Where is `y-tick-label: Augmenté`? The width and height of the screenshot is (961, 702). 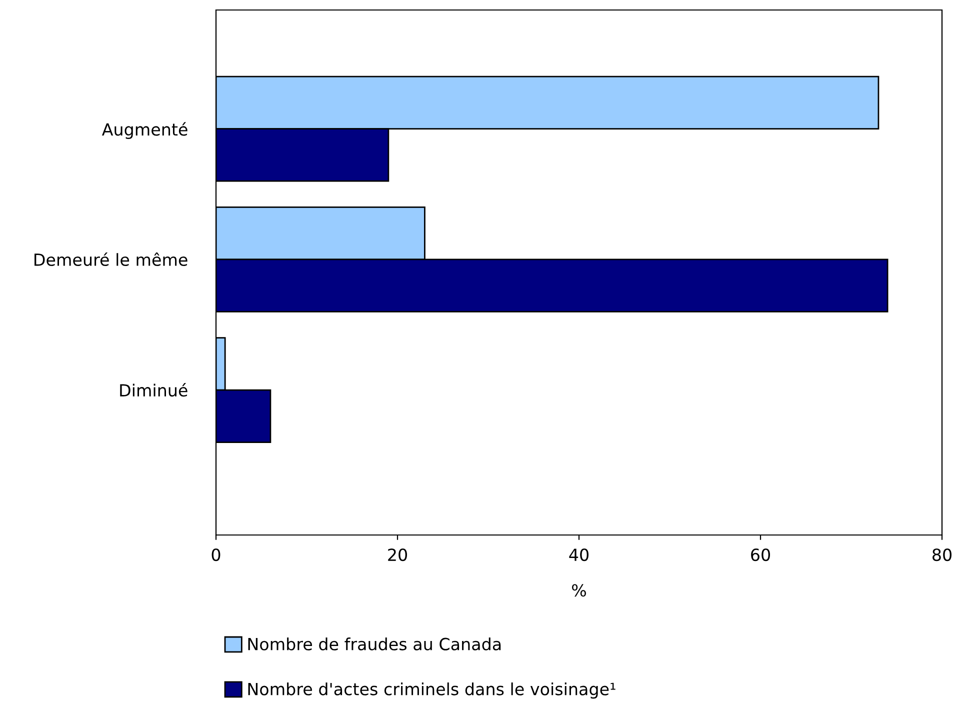
y-tick-label: Augmenté is located at coordinates (145, 130).